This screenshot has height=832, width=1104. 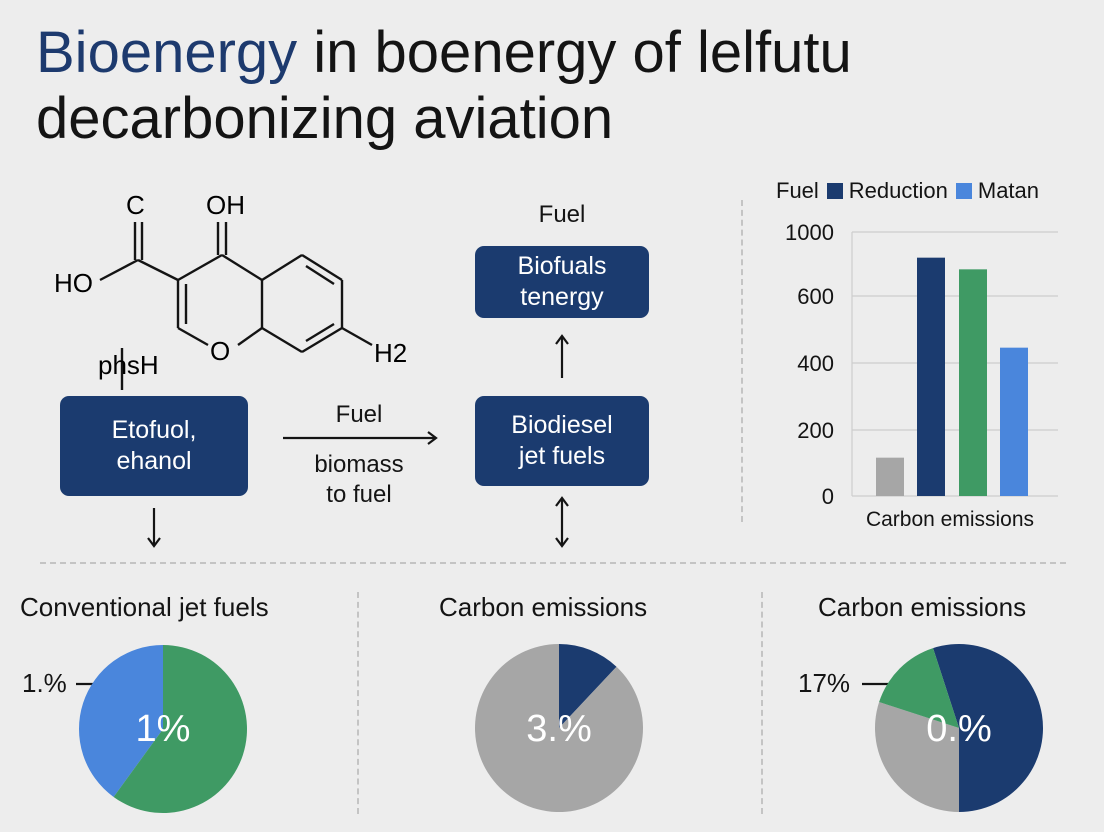 What do you see at coordinates (128, 365) in the screenshot?
I see `label-phsh: phsH` at bounding box center [128, 365].